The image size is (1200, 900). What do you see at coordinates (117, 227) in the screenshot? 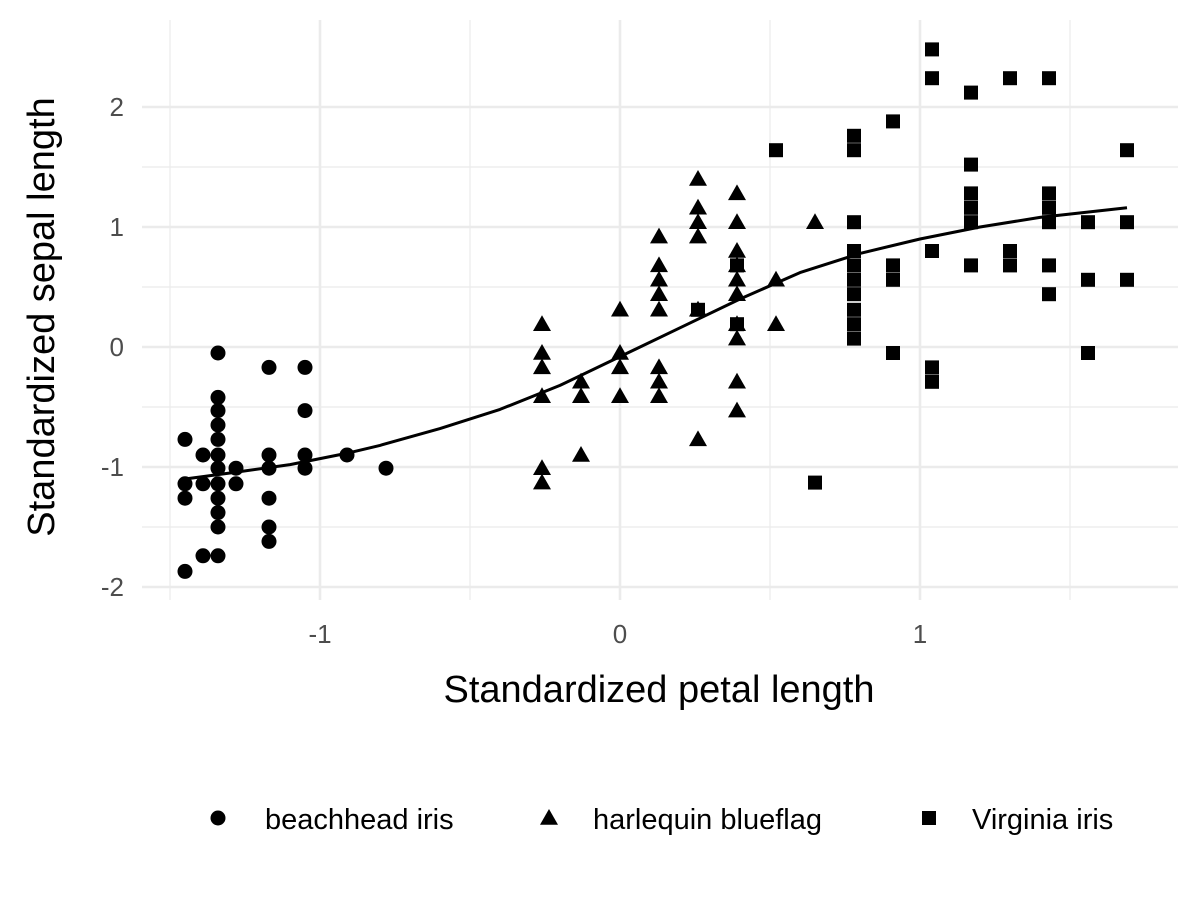
I see `y-tick-label: 1` at bounding box center [117, 227].